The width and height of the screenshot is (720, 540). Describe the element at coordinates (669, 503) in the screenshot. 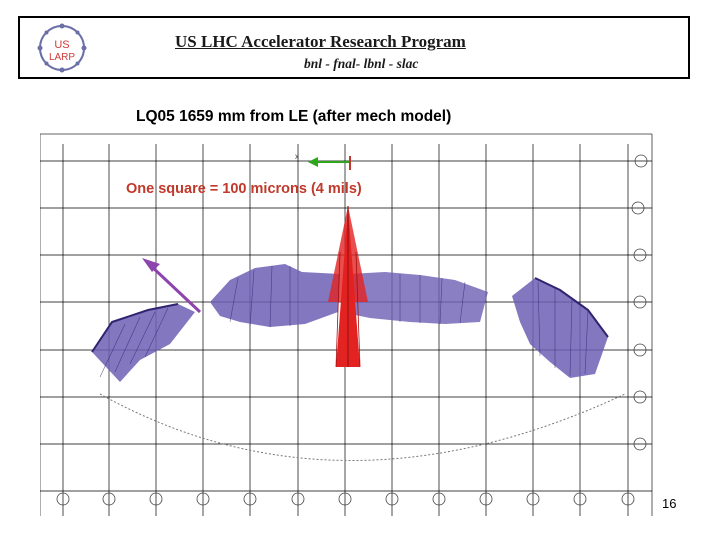

I see `page-number: 16` at that location.